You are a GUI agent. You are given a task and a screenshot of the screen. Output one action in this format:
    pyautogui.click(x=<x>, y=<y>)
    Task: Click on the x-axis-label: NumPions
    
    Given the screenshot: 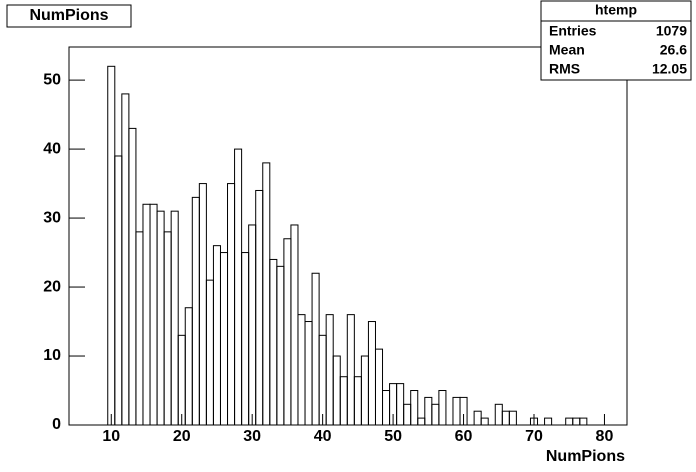 What is the action you would take?
    pyautogui.click(x=585, y=456)
    